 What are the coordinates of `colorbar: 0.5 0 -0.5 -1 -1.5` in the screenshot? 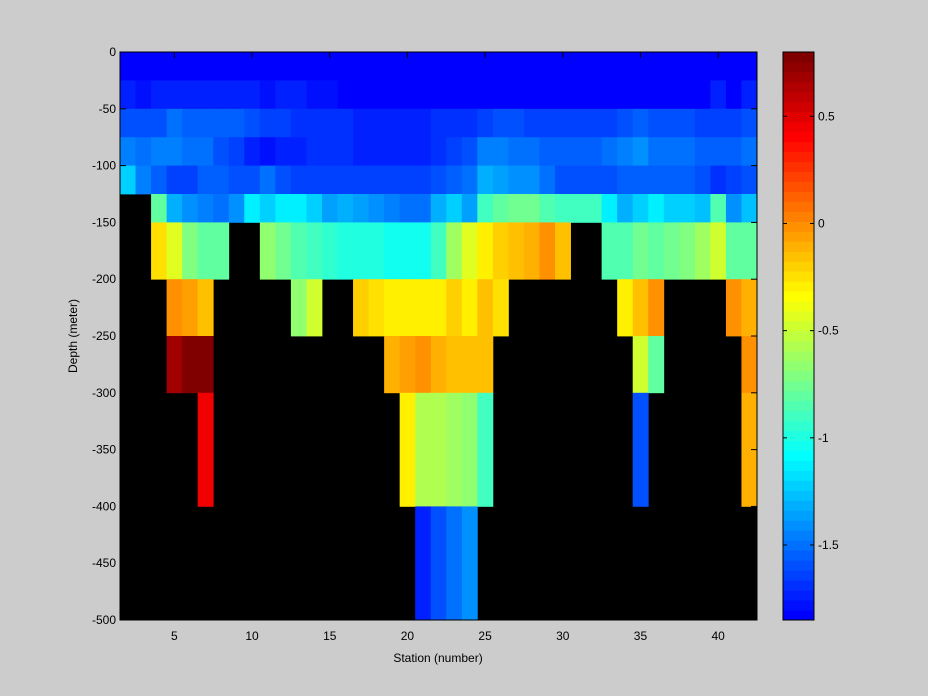 It's located at (810, 336).